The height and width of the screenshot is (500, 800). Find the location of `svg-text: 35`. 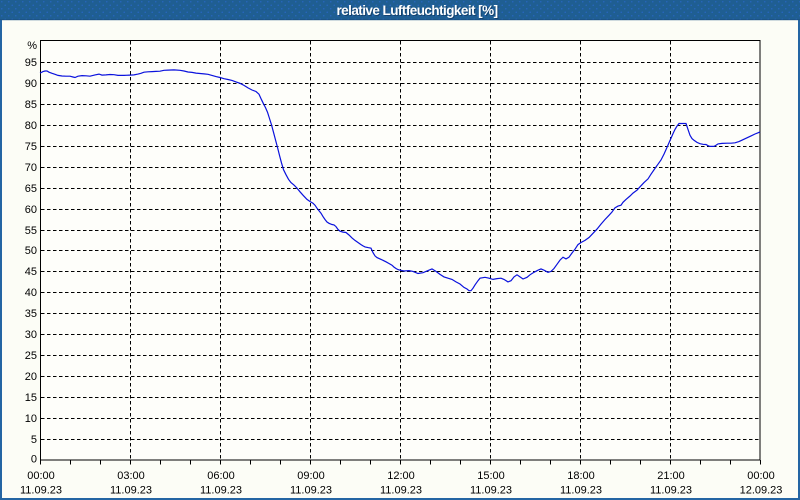

svg-text: 35 is located at coordinates (31, 314).